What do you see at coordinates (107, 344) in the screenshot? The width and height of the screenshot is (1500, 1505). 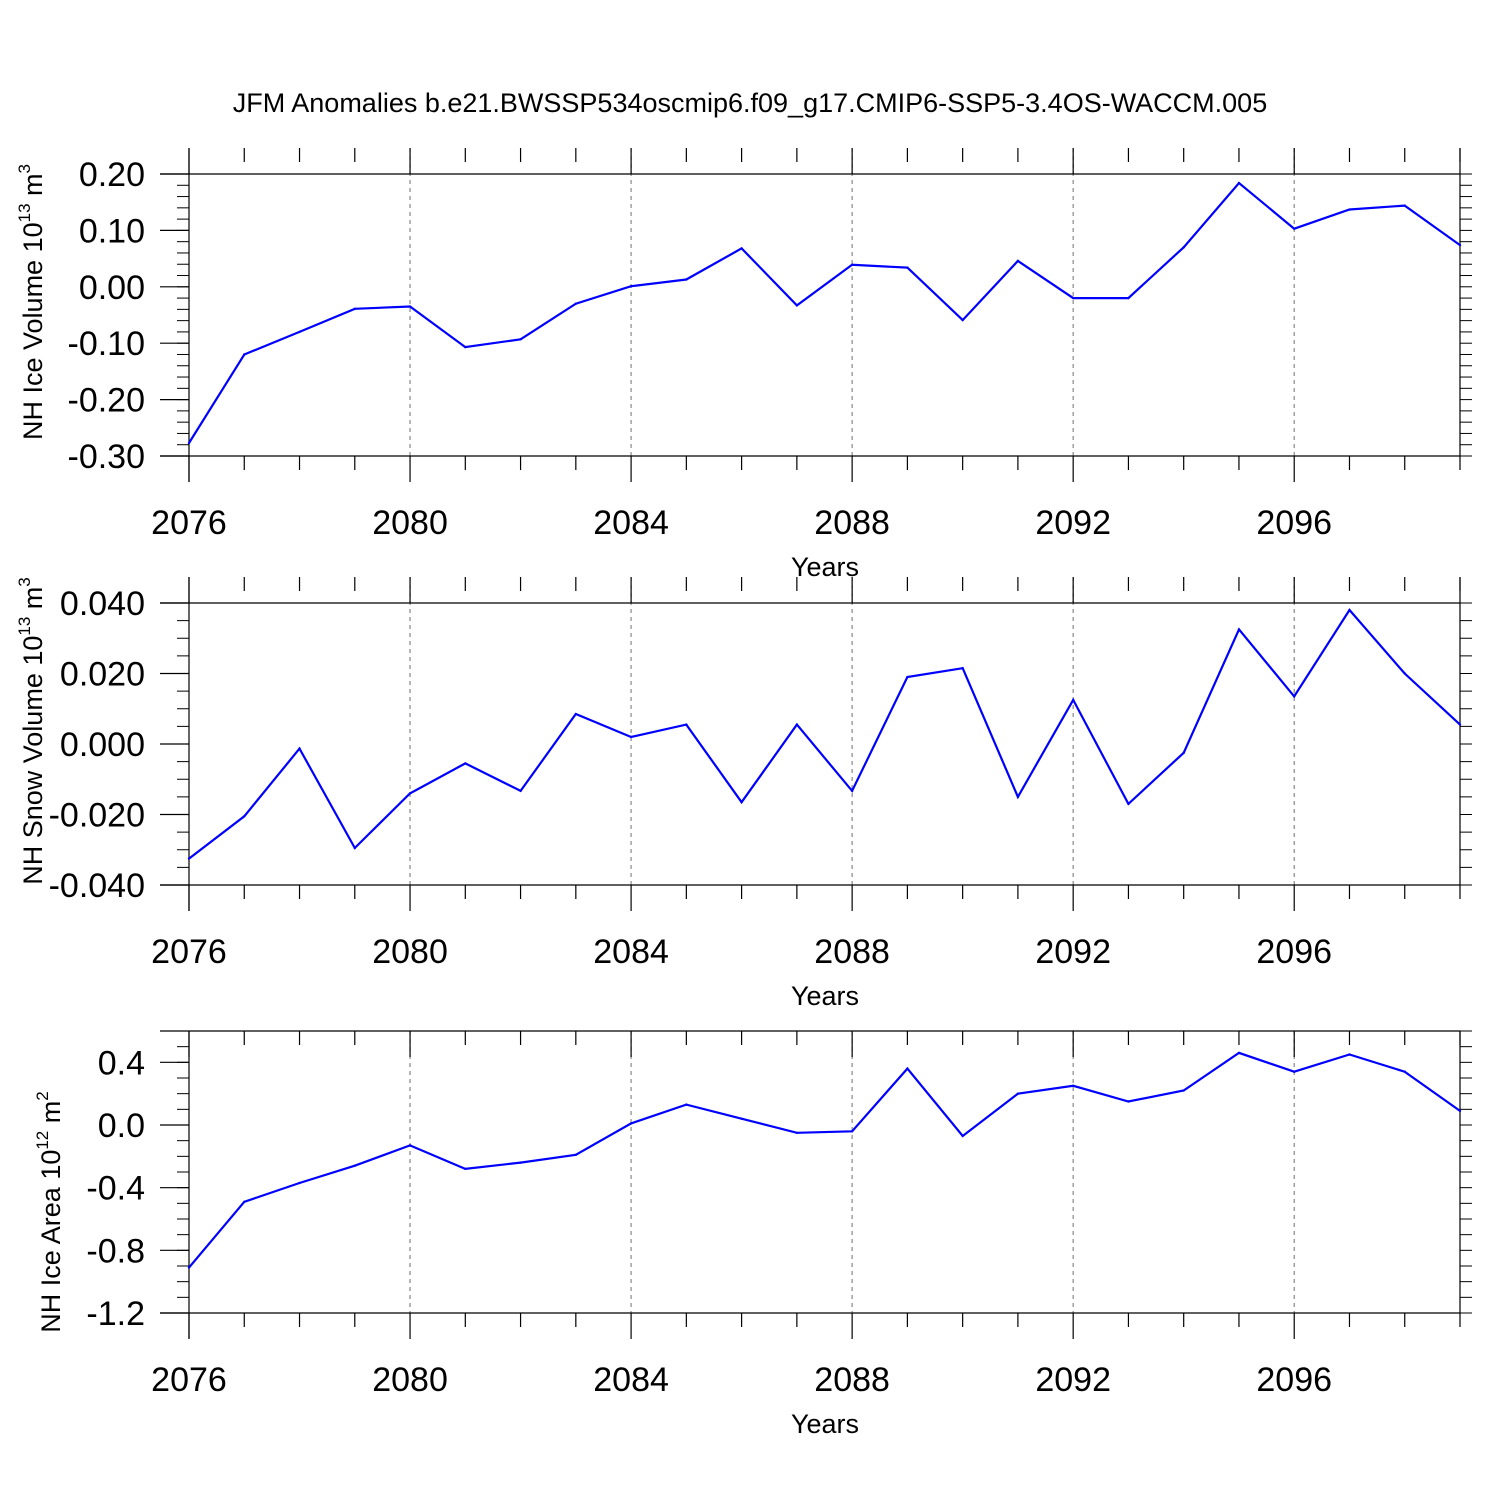 I see `y-tick-label: -0.10` at bounding box center [107, 344].